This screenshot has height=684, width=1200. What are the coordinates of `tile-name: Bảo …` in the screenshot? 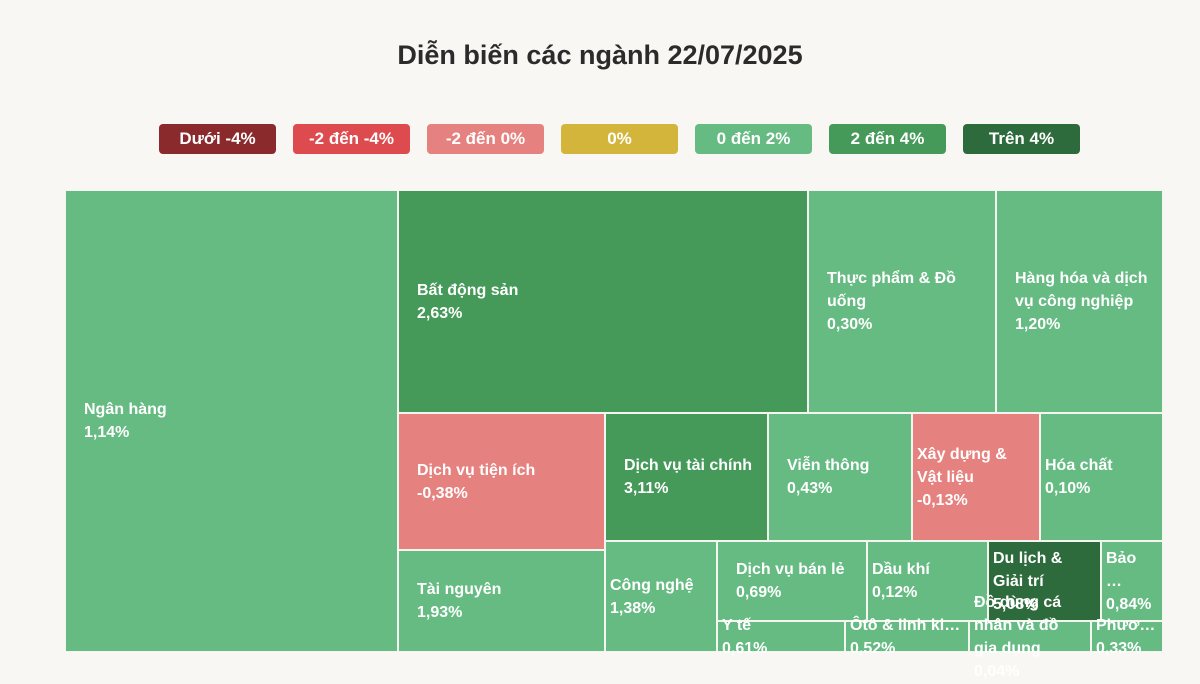 It's located at (1121, 569).